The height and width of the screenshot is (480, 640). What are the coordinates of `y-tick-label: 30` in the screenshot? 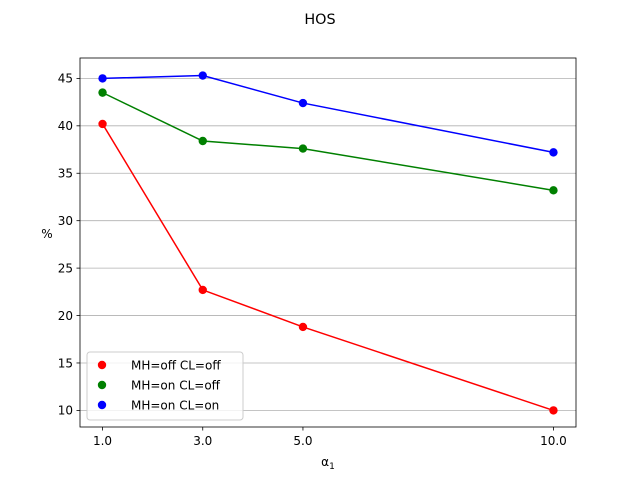 It's located at (65, 221).